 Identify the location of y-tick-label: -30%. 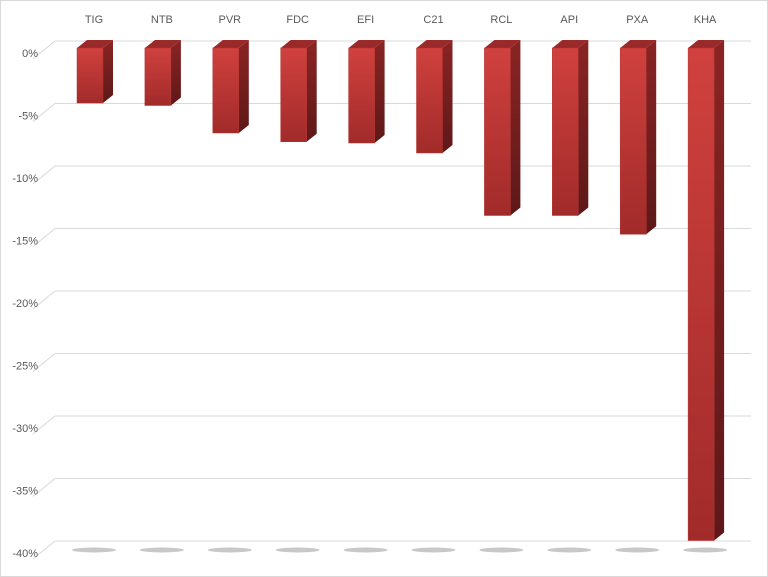
(25, 429).